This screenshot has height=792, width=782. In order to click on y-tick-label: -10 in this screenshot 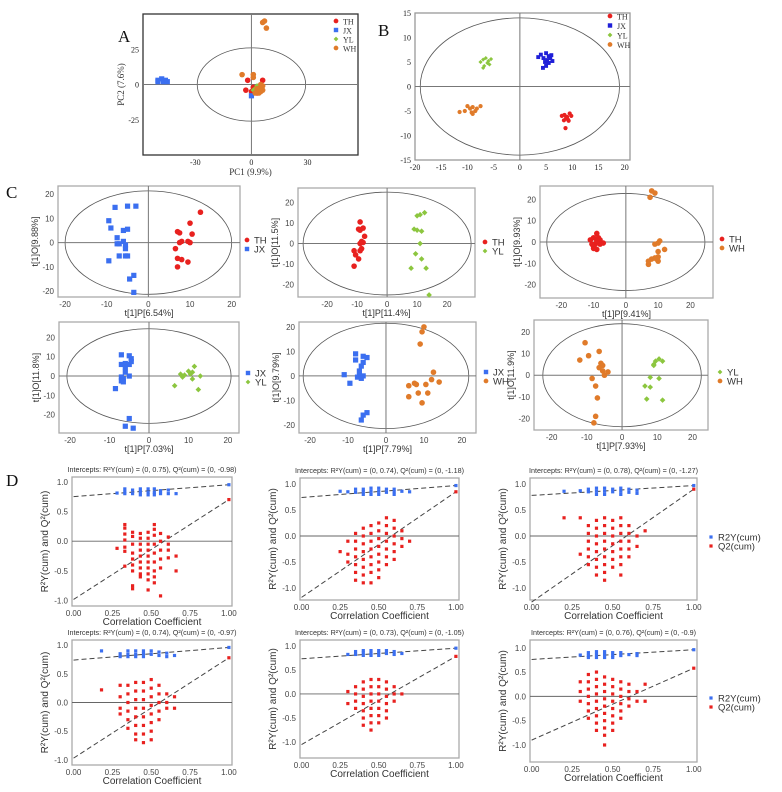, I will do `click(288, 264)`.